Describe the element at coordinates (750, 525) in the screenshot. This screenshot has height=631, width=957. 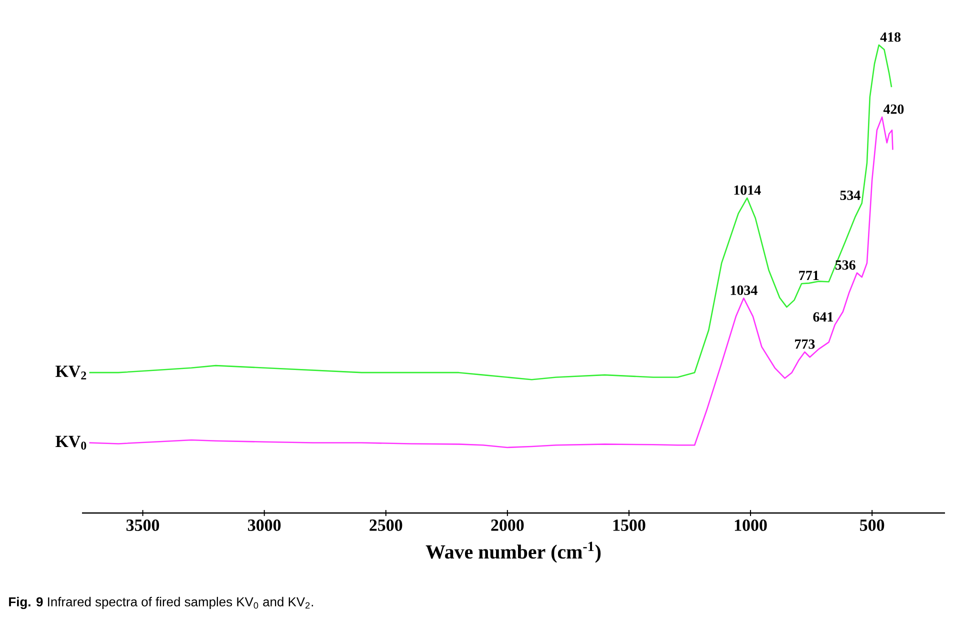
I see `x-tick-label: 1000` at that location.